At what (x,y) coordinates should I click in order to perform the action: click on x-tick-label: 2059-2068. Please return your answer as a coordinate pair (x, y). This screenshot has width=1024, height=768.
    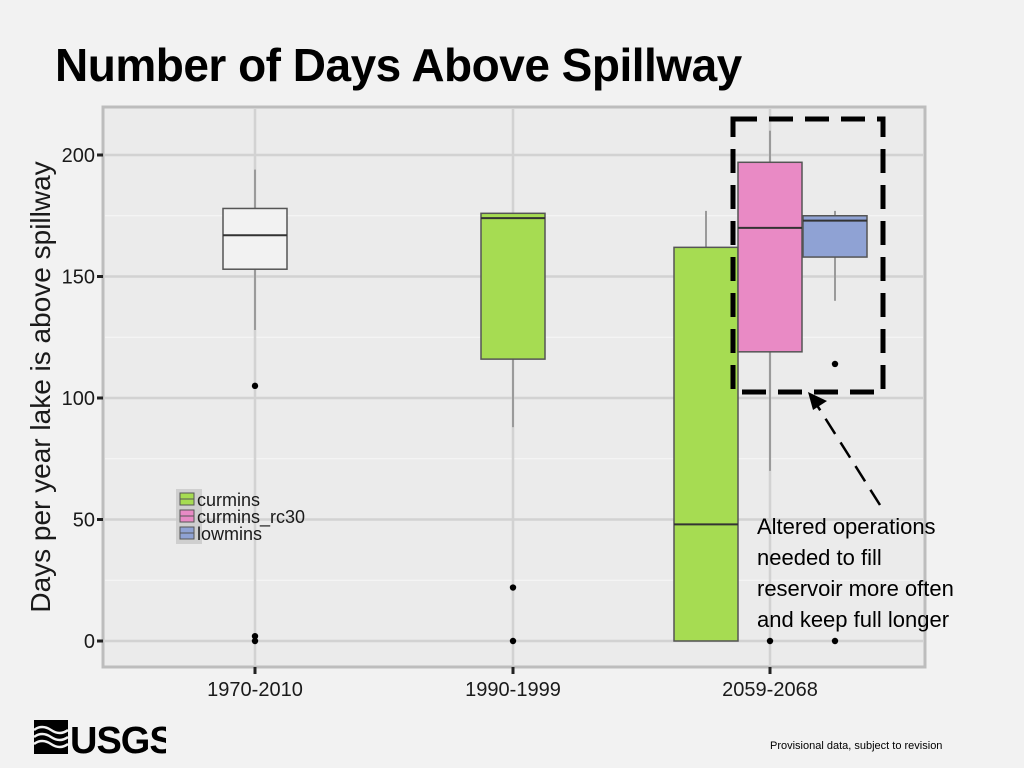
    Looking at the image, I should click on (770, 689).